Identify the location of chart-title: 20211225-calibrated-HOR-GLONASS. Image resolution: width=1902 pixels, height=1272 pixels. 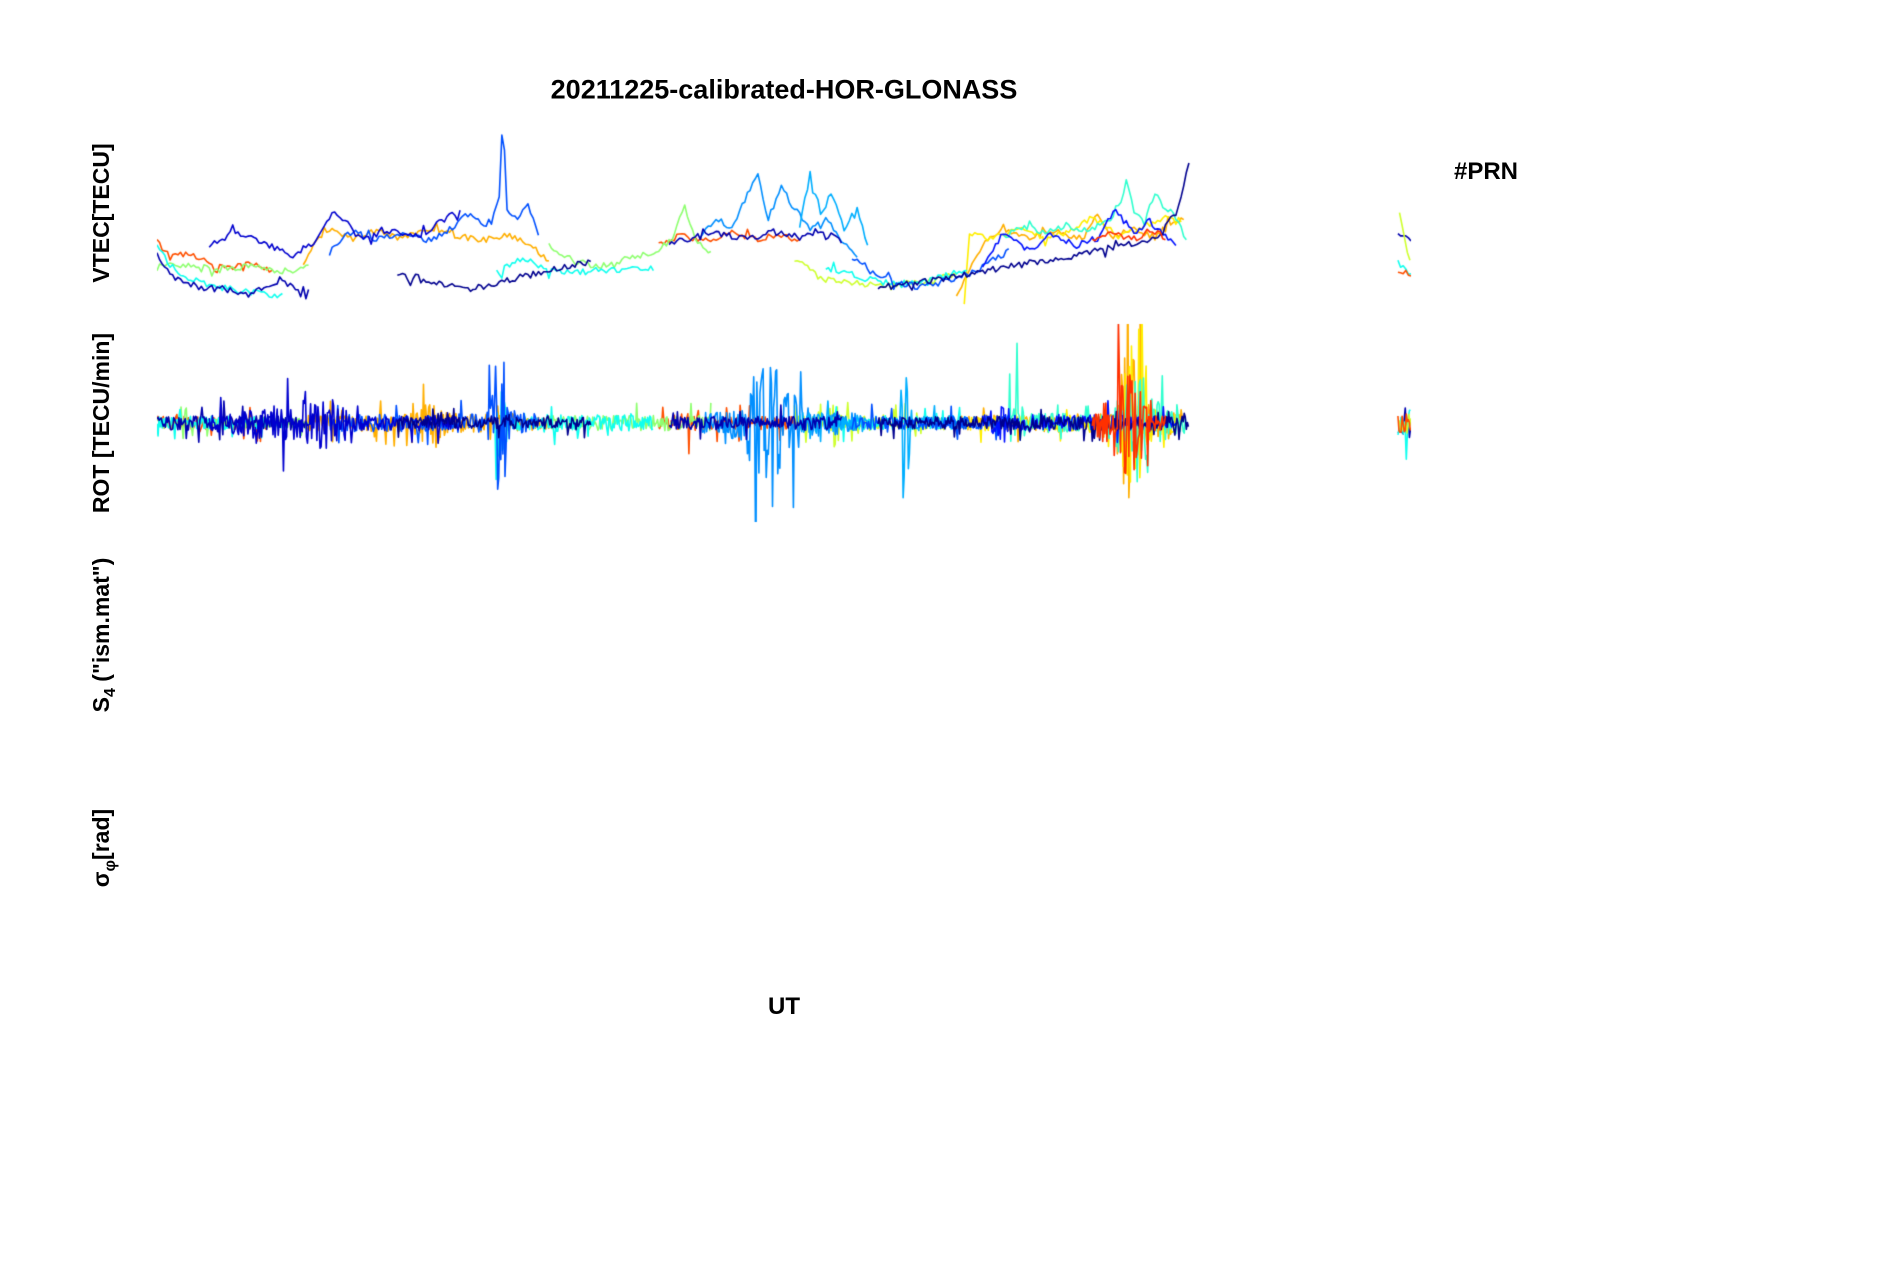
(784, 89).